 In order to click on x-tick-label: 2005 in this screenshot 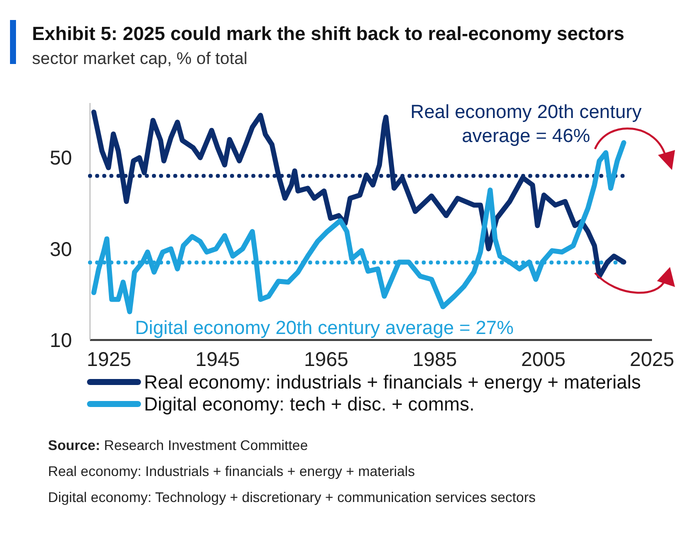, I will do `click(543, 360)`.